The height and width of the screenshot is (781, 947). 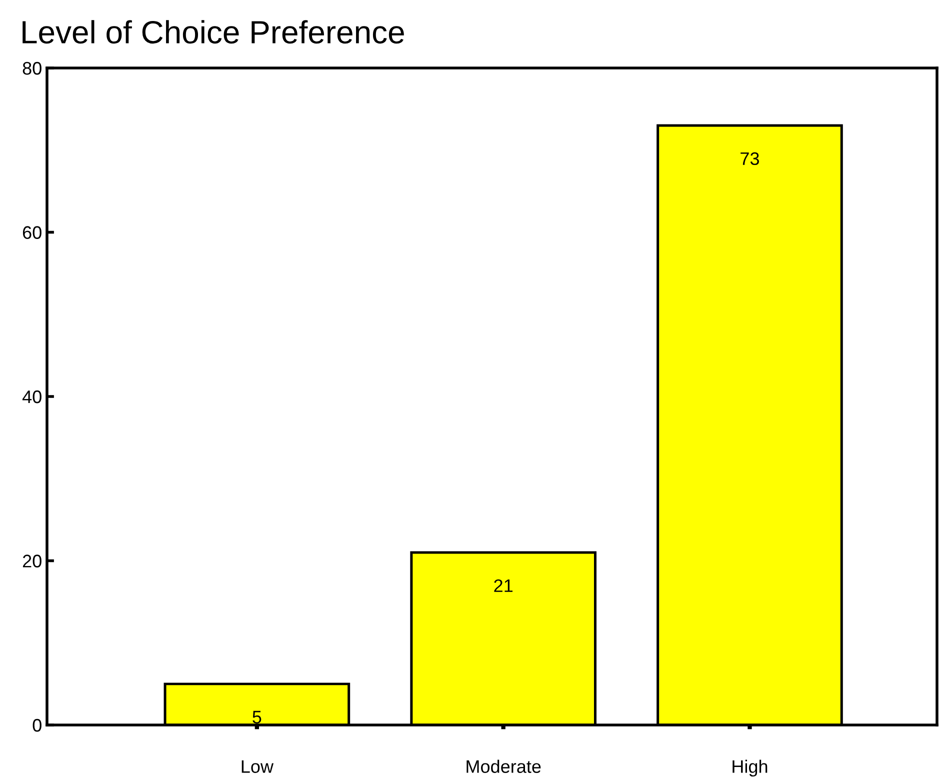 What do you see at coordinates (503, 585) in the screenshot?
I see `data-label: 21` at bounding box center [503, 585].